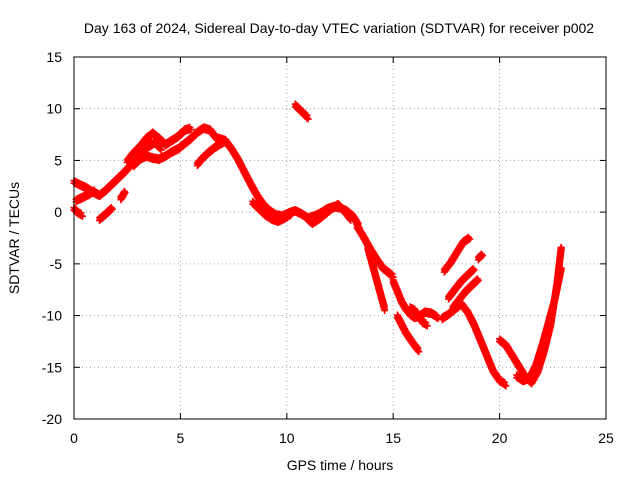 This screenshot has height=480, width=640. I want to click on series-track-r, so click(418, 316).